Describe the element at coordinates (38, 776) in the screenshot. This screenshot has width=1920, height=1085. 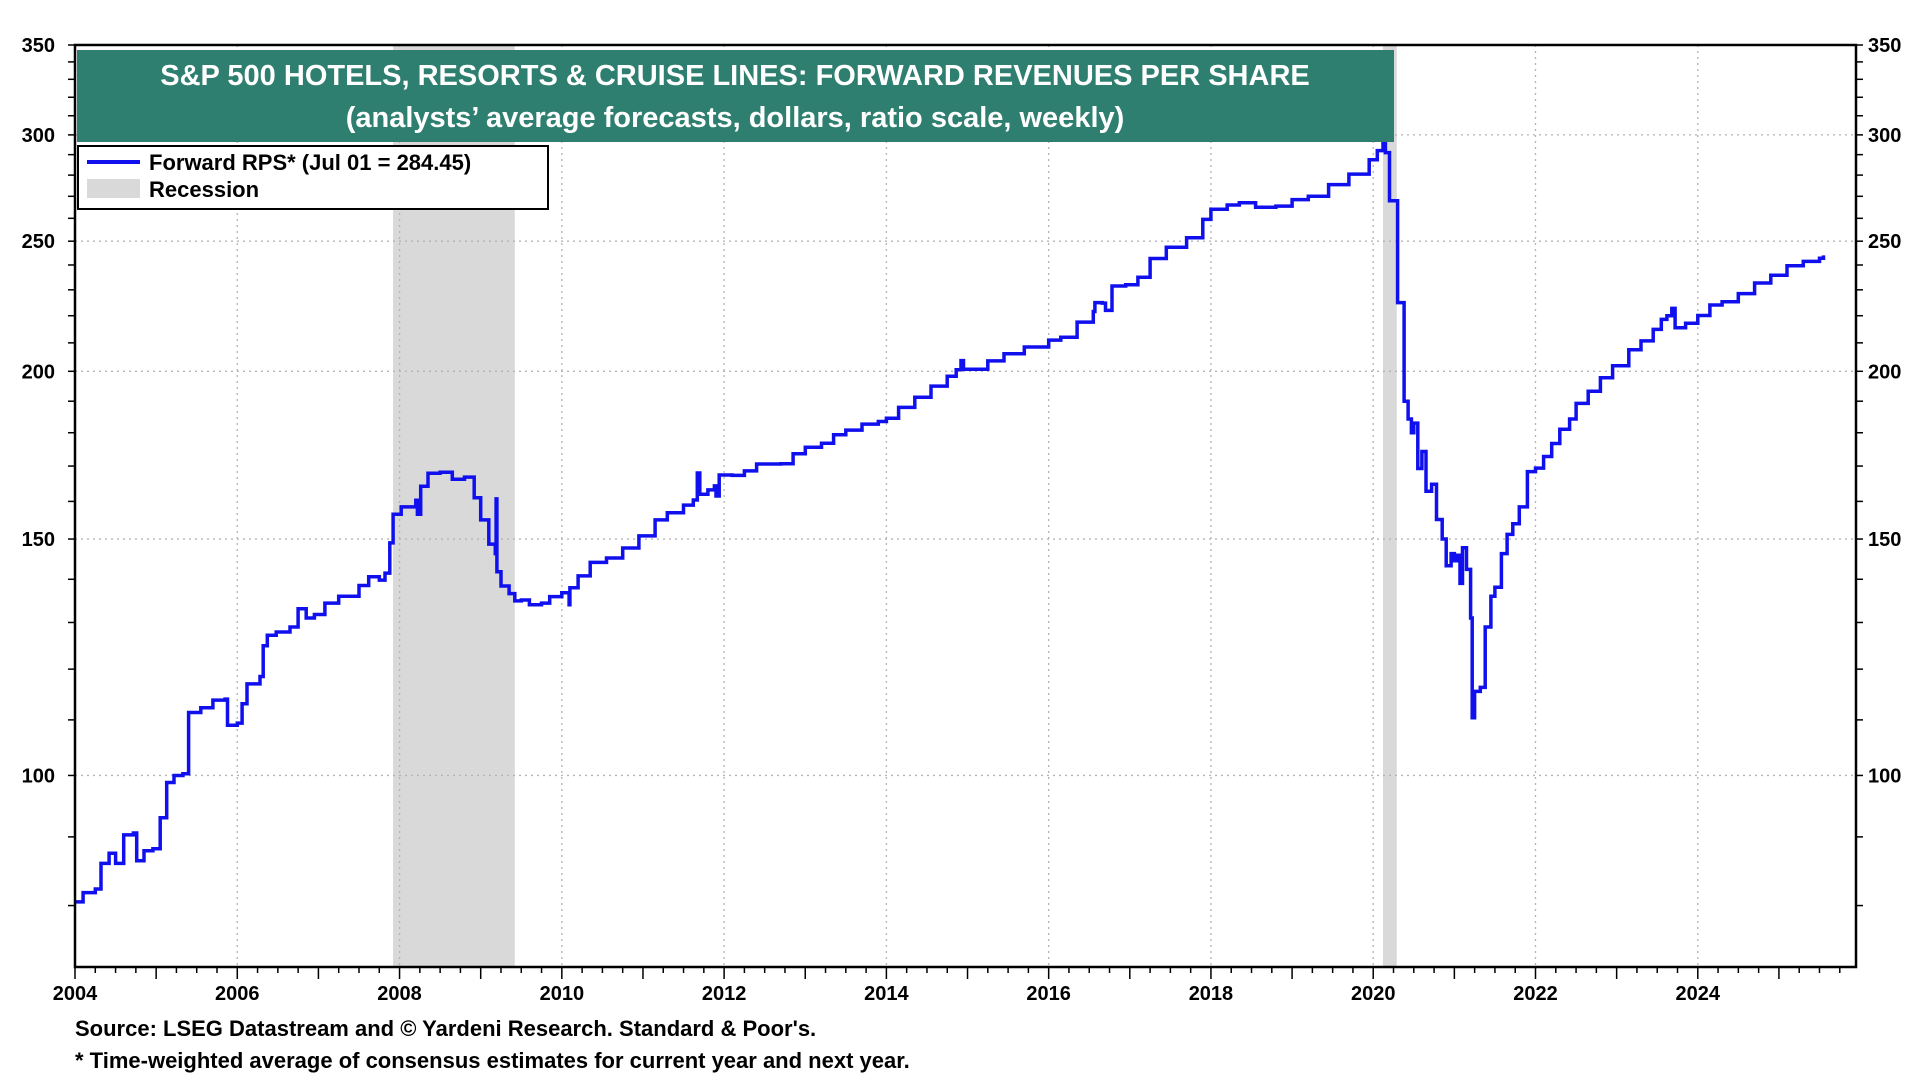
I see `y-tick-label-left-100: 100` at that location.